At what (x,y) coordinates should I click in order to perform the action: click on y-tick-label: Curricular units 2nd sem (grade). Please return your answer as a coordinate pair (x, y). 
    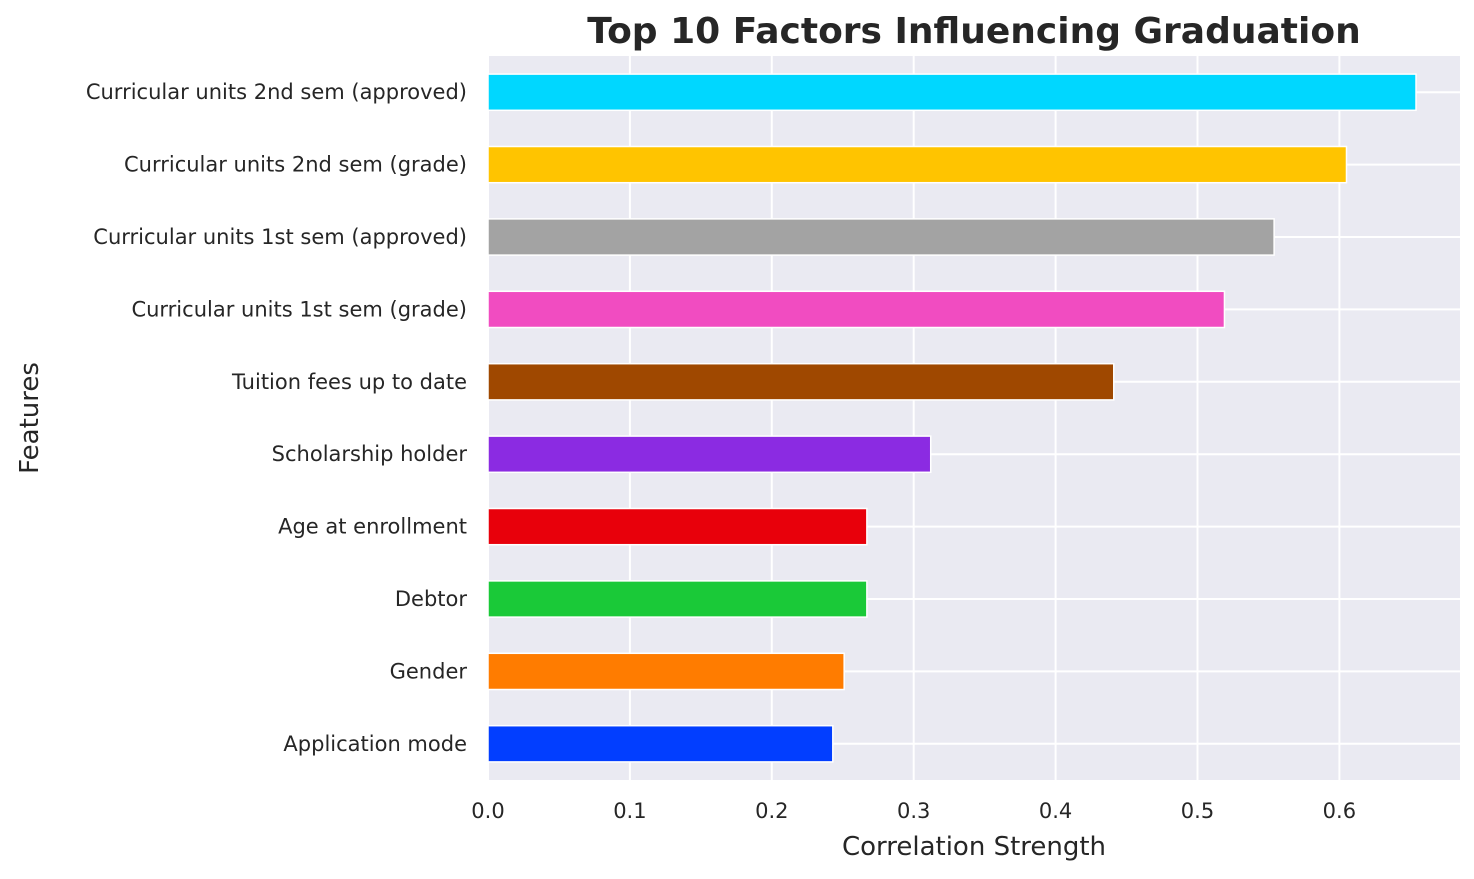
    Looking at the image, I should click on (295, 165).